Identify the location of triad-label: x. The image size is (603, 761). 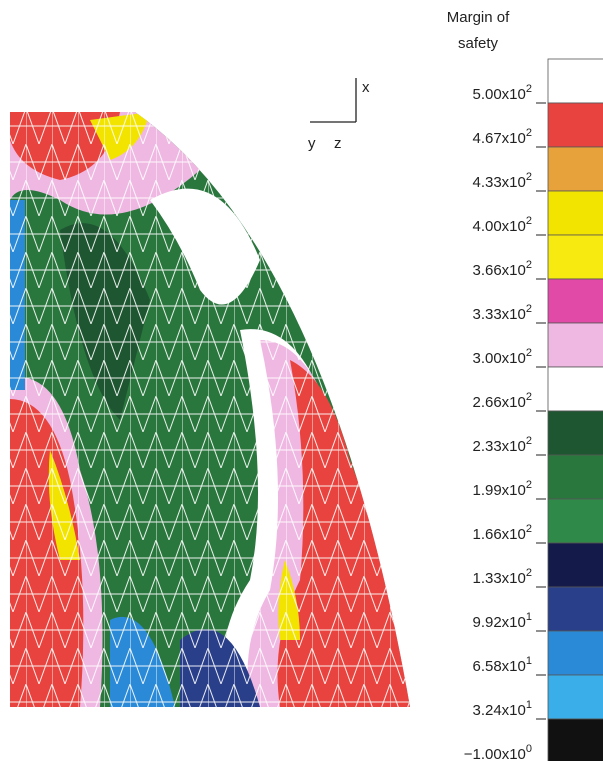
(366, 87).